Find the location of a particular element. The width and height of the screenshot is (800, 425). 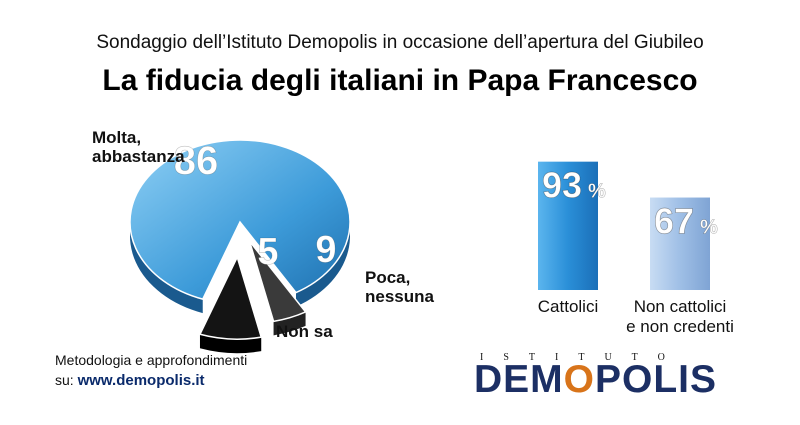

pie-chart: 86 5 9 is located at coordinates (240, 246).